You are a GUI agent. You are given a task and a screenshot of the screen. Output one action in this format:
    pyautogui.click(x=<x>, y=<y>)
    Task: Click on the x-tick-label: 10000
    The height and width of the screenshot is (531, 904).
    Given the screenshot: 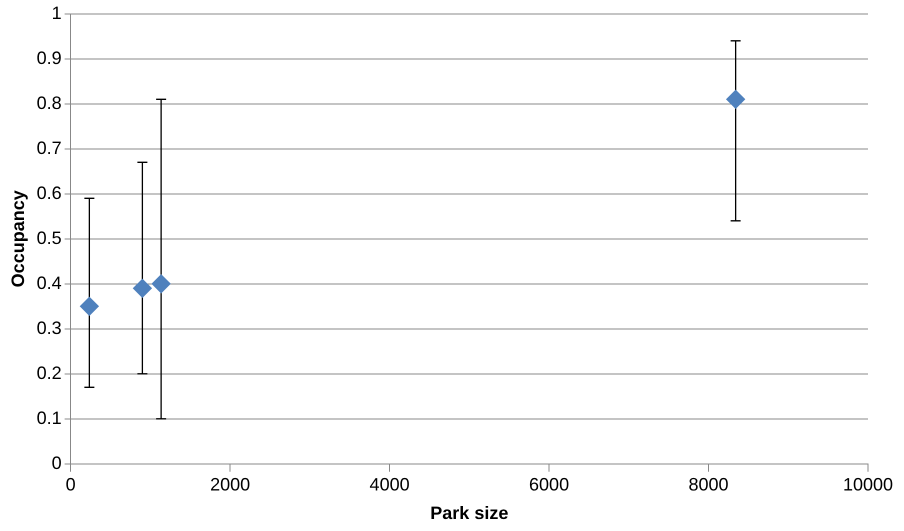 What is the action you would take?
    pyautogui.click(x=868, y=484)
    